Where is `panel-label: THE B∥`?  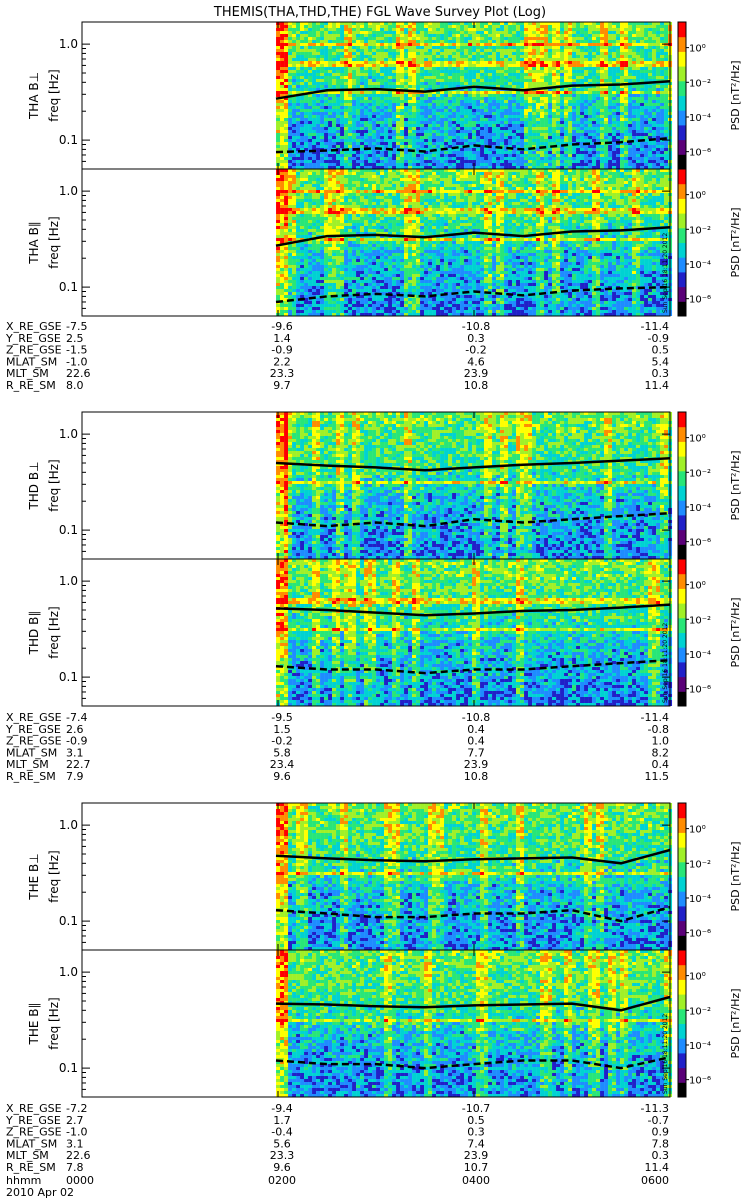
panel-label: THE B∥ is located at coordinates (34, 1024).